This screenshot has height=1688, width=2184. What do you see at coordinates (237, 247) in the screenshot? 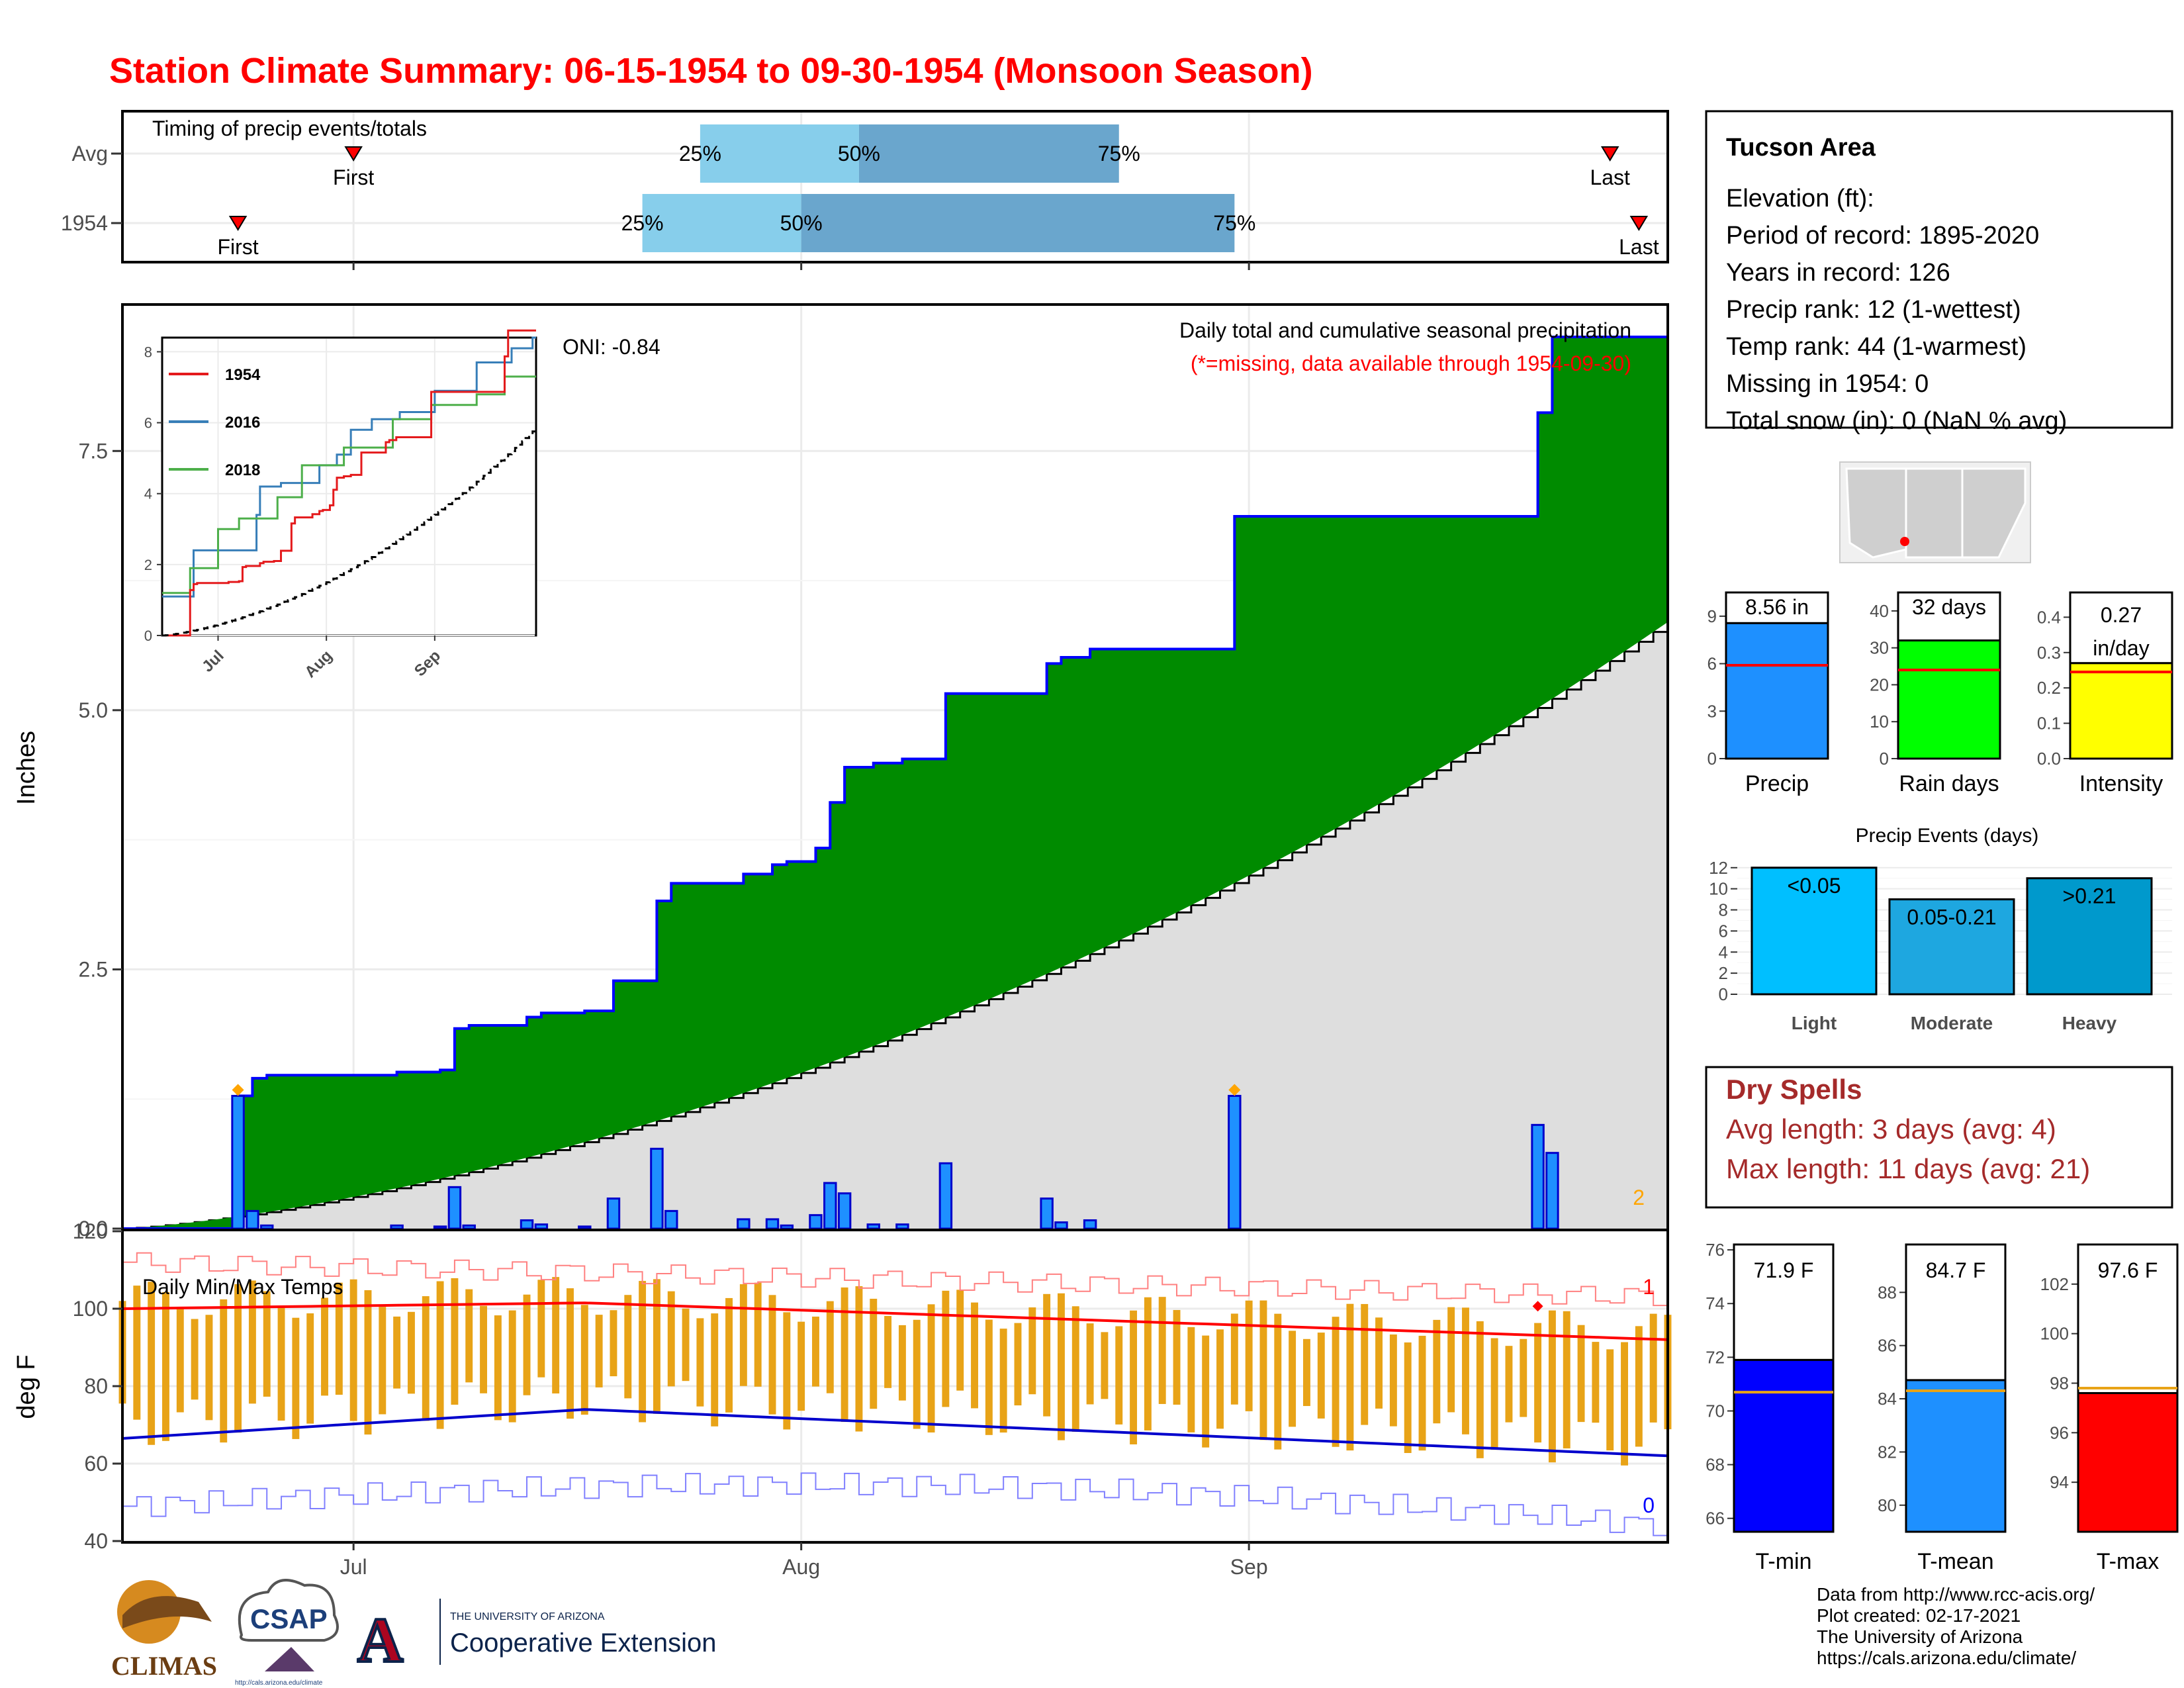
I see `timing-first-label: First` at bounding box center [237, 247].